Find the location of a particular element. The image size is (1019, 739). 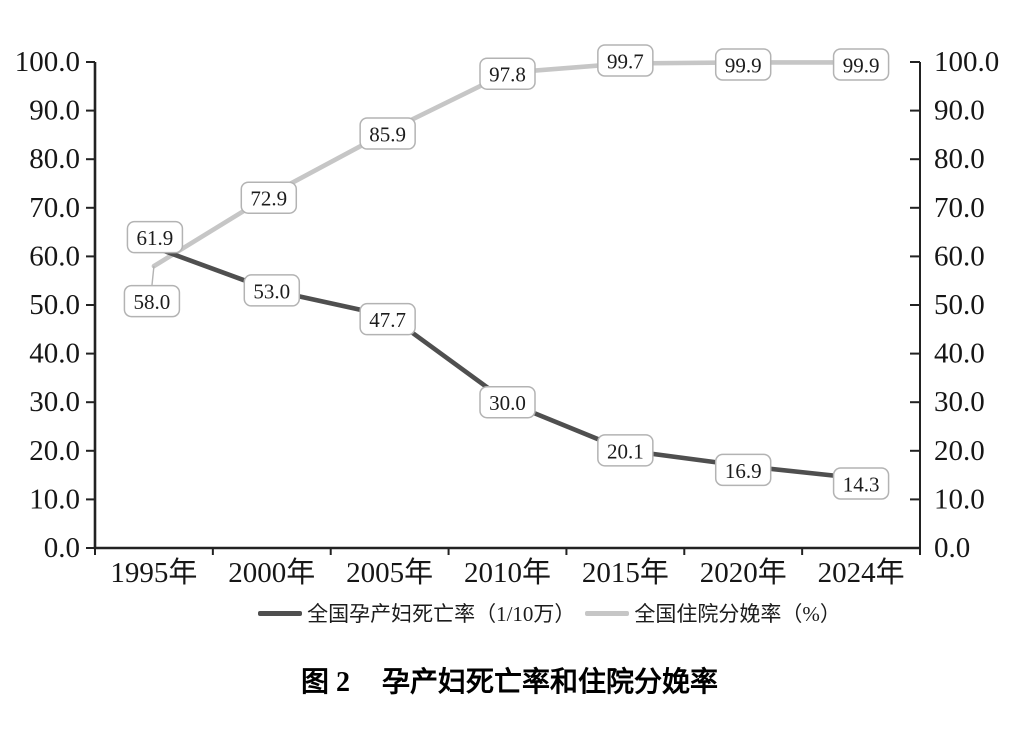

chart-legend: 全国孕产妇死亡率（1/10万） 全国住院分娩率（%） is located at coordinates (509, 613).